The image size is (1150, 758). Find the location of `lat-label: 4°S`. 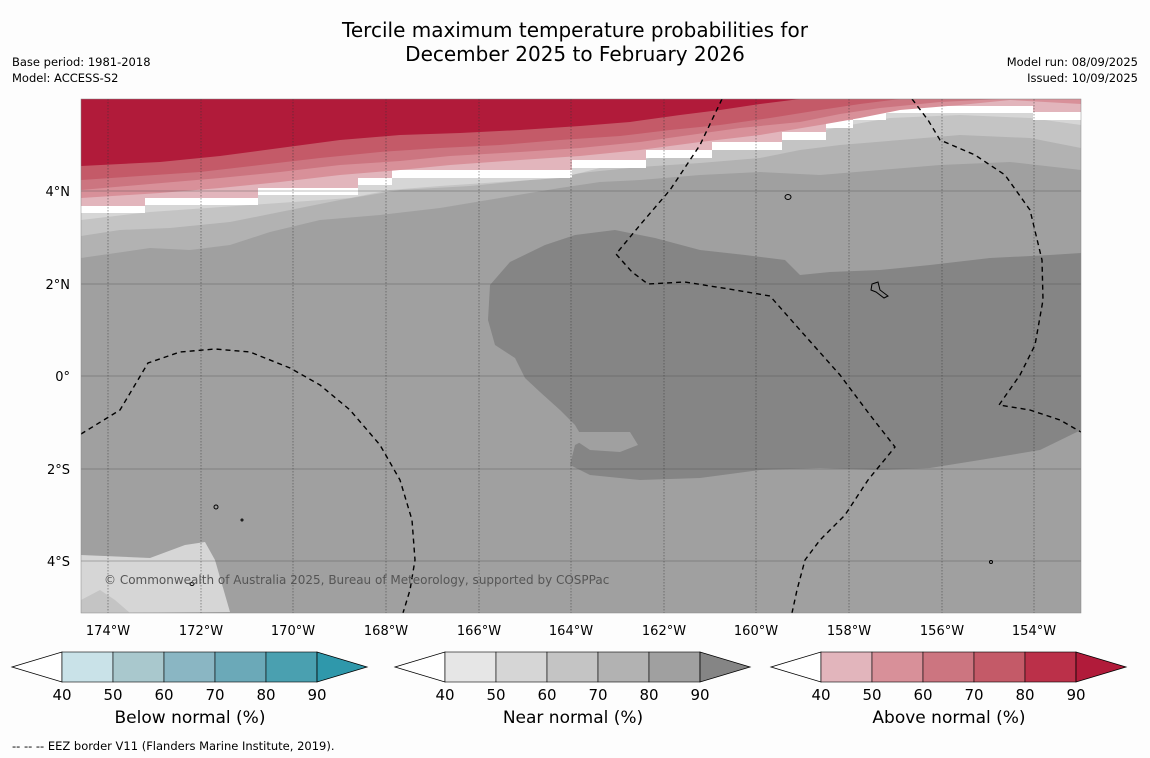

lat-label: 4°S is located at coordinates (58, 562).